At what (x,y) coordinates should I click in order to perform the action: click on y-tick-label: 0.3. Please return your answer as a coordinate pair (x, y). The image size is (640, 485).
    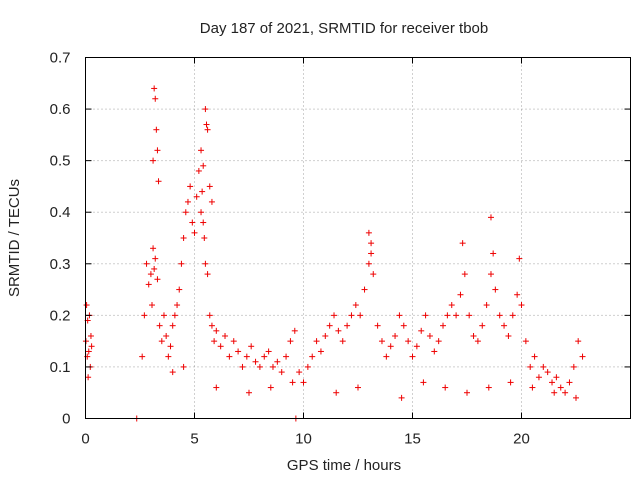
    Looking at the image, I should click on (60, 264).